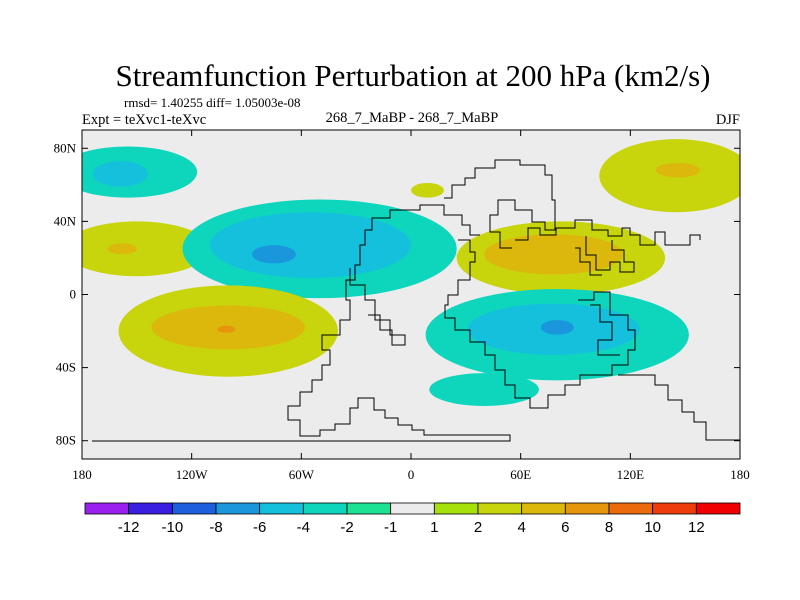 The image size is (800, 600). What do you see at coordinates (427, 190) in the screenshot?
I see `anomaly-north-atlantic` at bounding box center [427, 190].